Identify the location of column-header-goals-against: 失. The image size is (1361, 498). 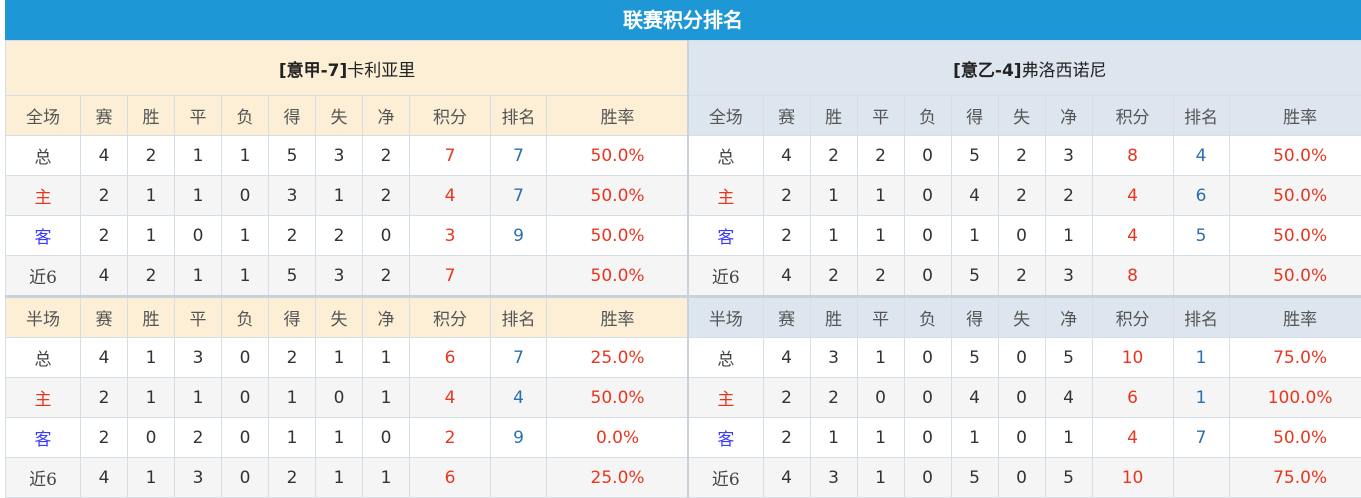
(339, 316).